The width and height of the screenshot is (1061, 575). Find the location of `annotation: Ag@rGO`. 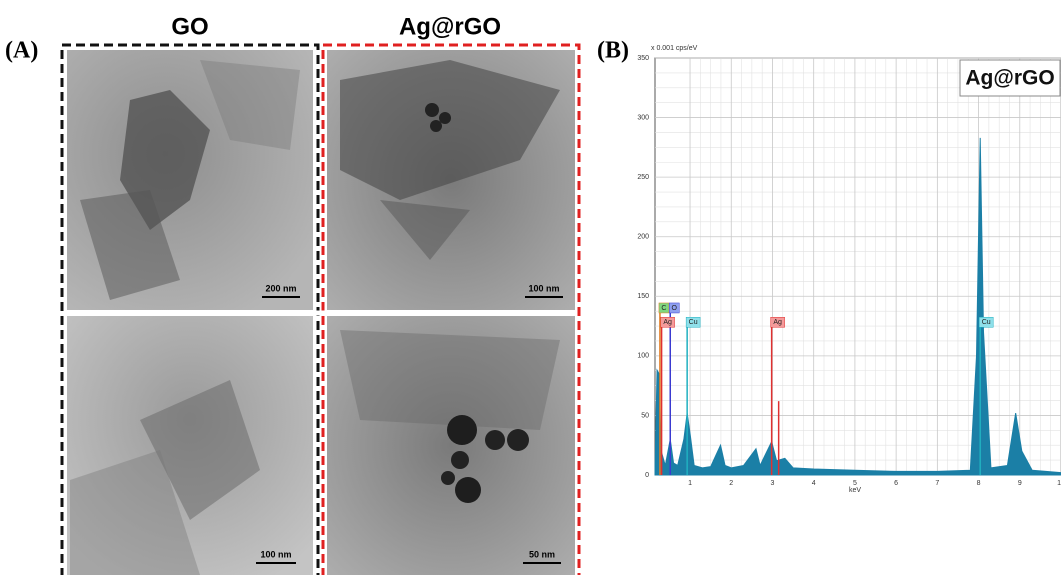

annotation: Ag@rGO is located at coordinates (1009, 78).